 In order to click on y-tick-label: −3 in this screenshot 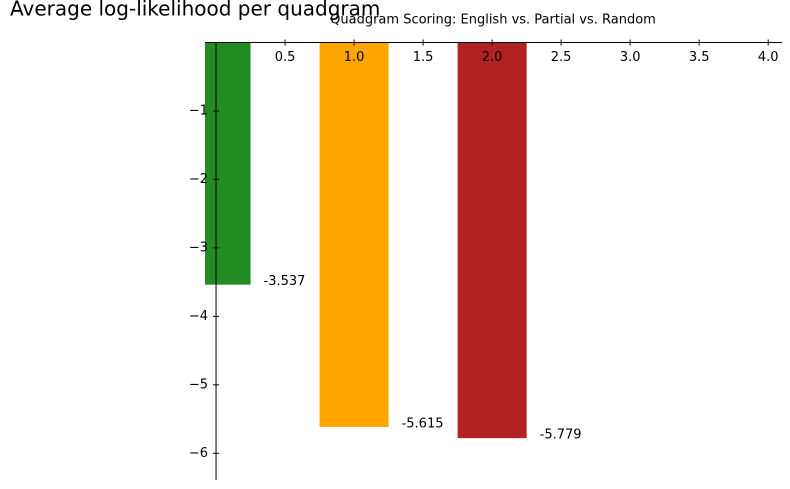, I will do `click(198, 247)`.